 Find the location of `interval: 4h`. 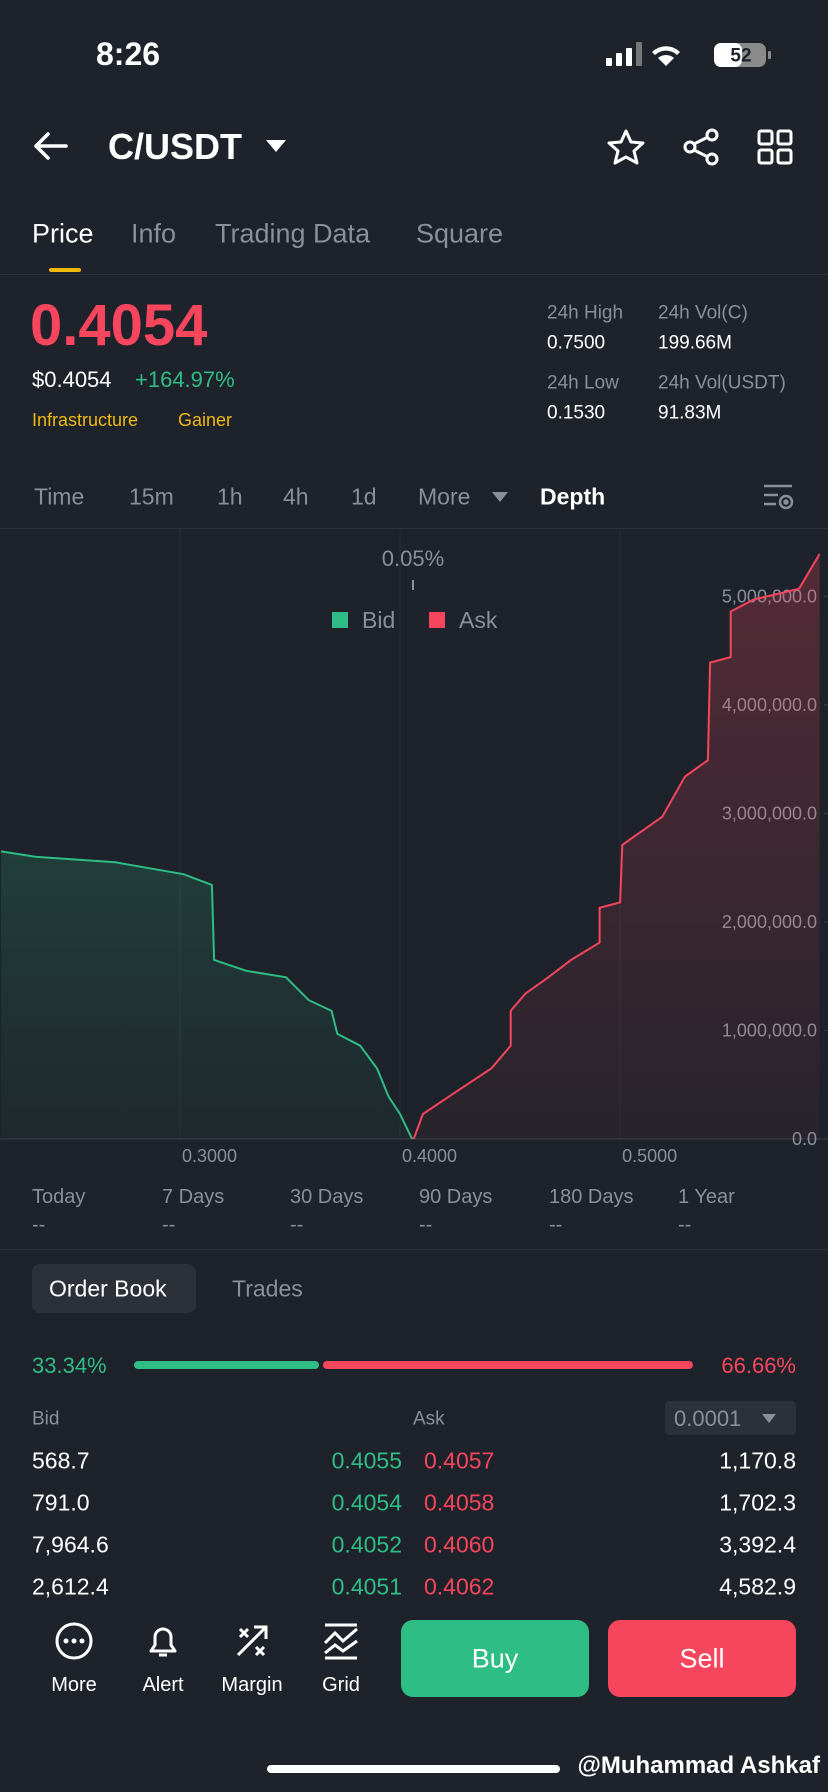

interval: 4h is located at coordinates (296, 496).